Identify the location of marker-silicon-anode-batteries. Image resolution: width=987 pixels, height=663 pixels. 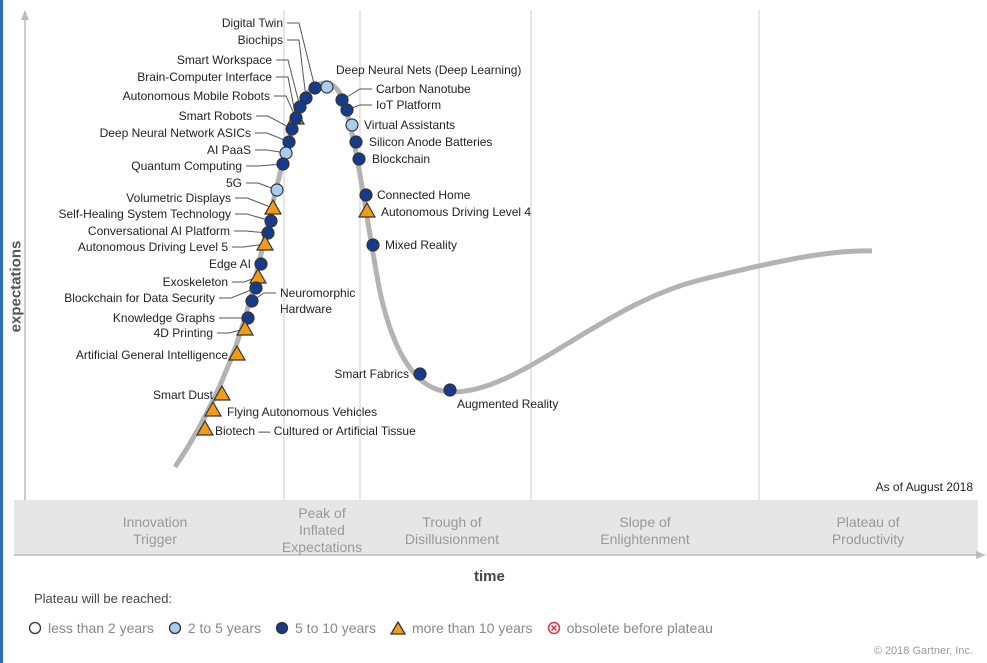
(356, 142).